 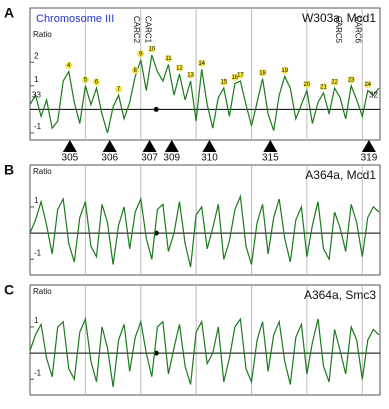 What do you see at coordinates (36, 55) in the screenshot?
I see `y-tick-label: 2` at bounding box center [36, 55].